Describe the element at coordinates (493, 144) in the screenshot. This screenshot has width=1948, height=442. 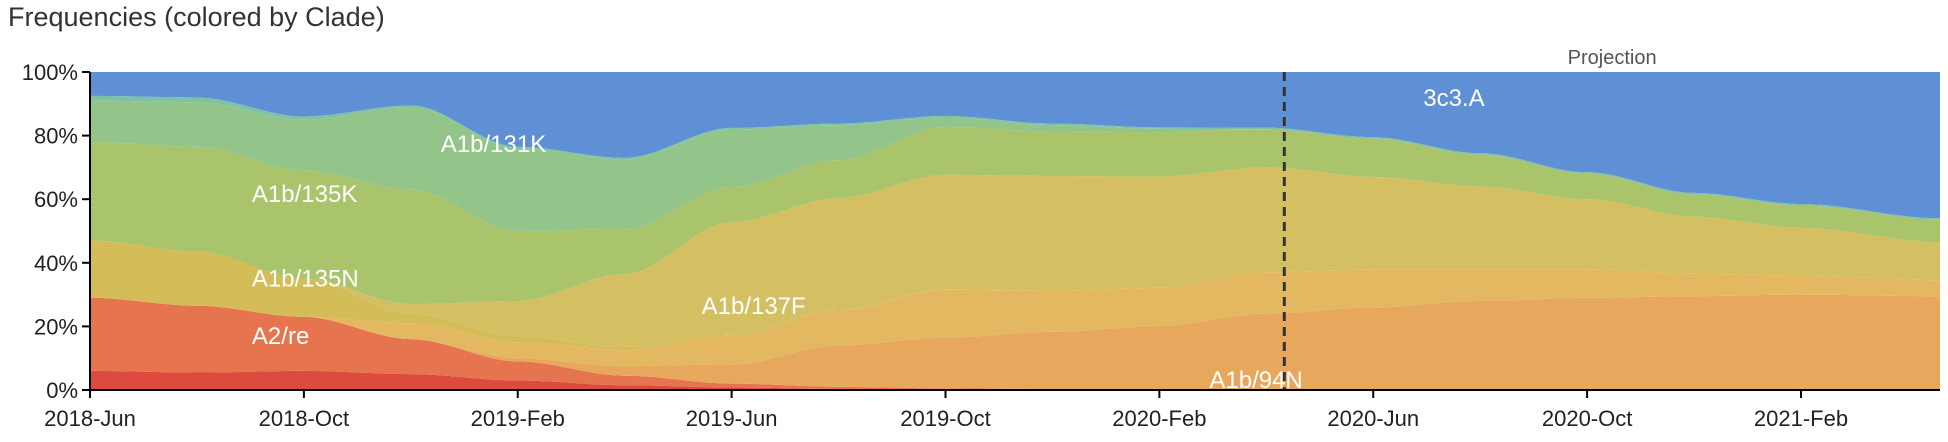
I see `label-a1b-131k: A1b/131K` at that location.